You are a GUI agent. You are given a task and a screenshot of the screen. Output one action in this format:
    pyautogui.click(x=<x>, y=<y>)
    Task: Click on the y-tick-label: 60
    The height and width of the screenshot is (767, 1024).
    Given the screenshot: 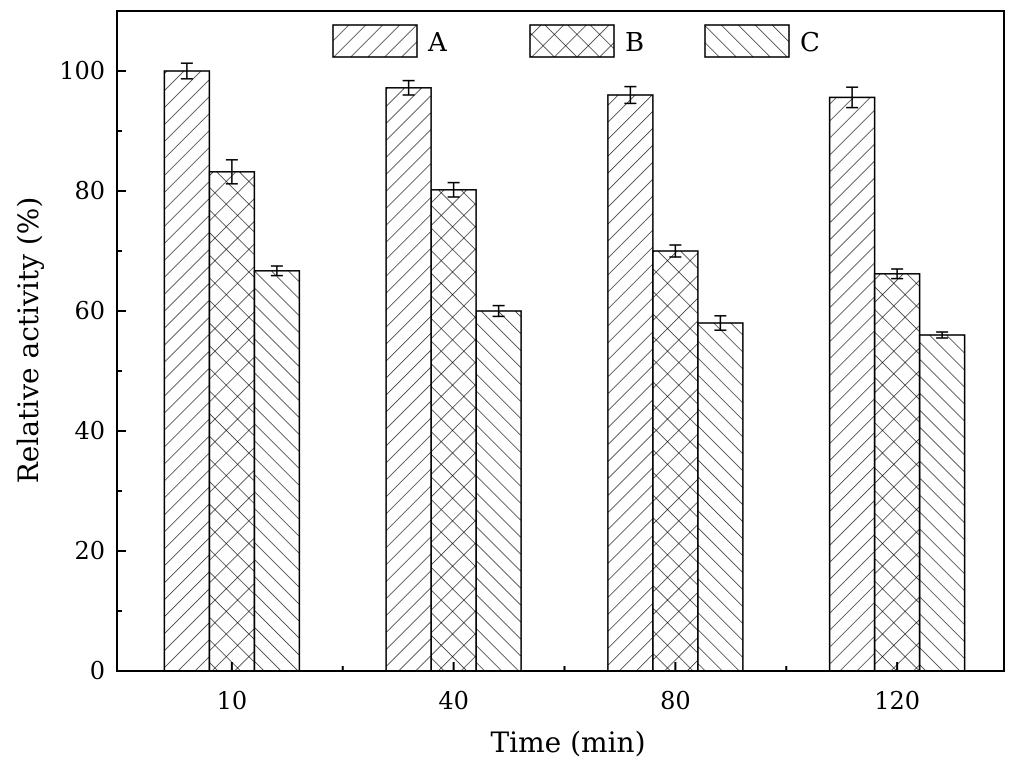 What is the action you would take?
    pyautogui.click(x=89, y=311)
    